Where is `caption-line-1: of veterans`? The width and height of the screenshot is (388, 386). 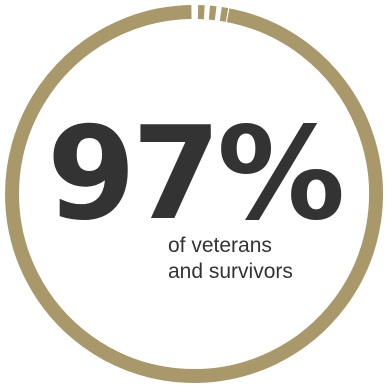 caption-line-1: of veterans is located at coordinates (220, 245).